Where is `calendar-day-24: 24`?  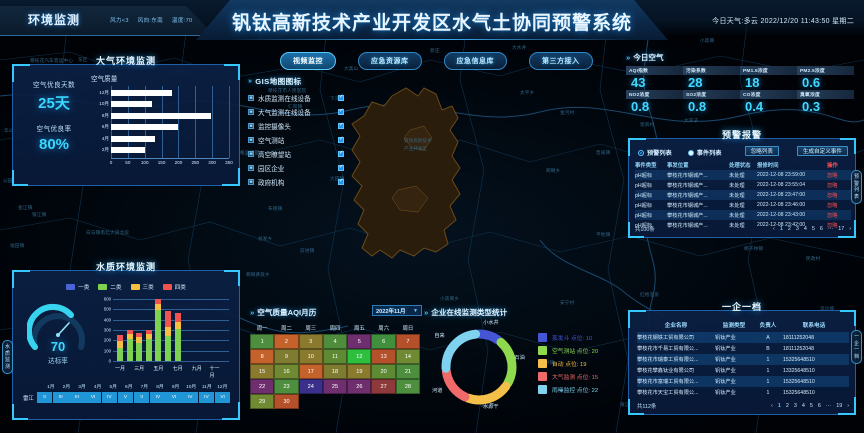 calendar-day-24: 24 is located at coordinates (310, 386).